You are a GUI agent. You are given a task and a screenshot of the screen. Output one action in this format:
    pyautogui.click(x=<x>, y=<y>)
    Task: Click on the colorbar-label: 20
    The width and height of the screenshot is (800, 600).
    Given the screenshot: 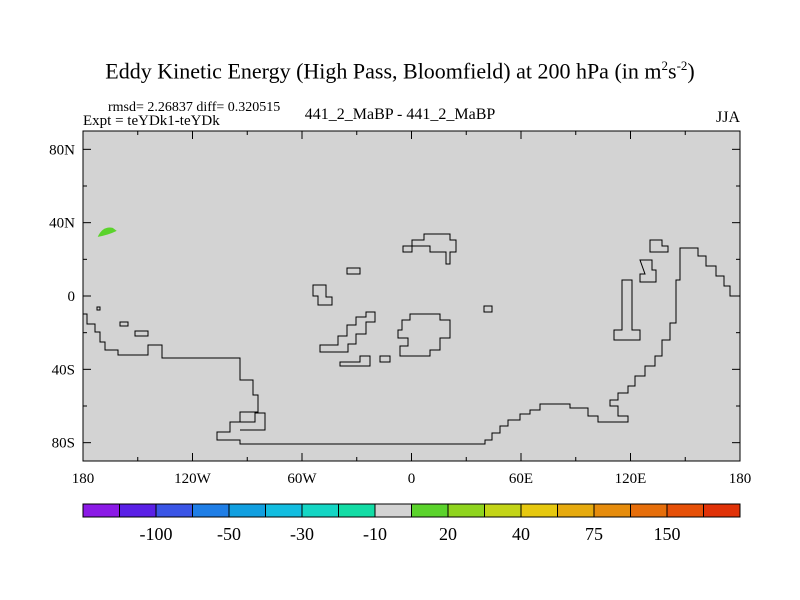 What is the action you would take?
    pyautogui.click(x=448, y=534)
    